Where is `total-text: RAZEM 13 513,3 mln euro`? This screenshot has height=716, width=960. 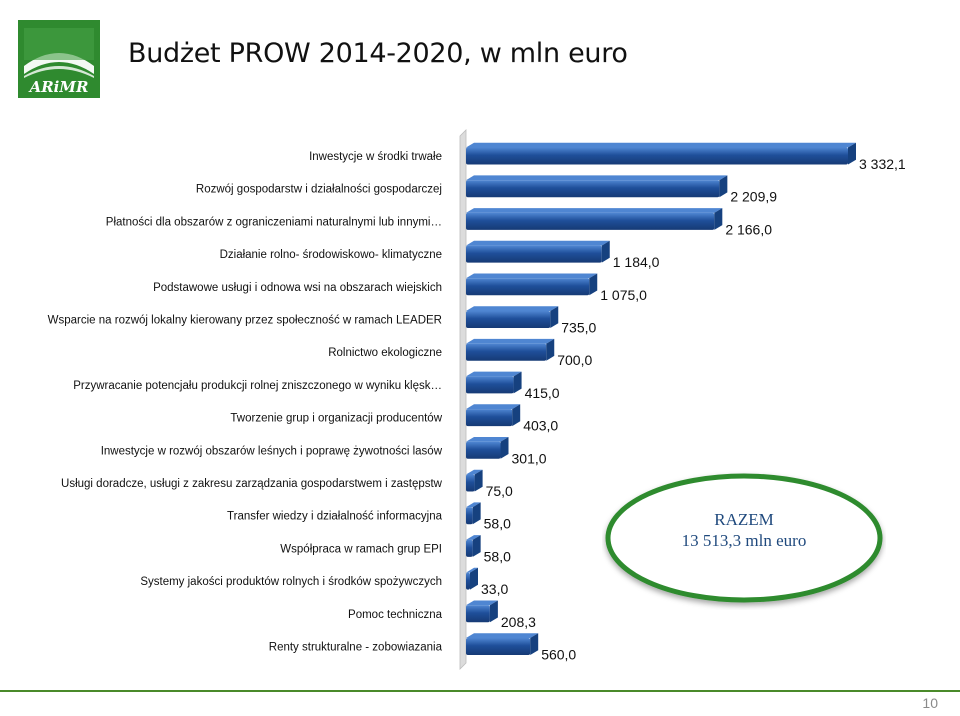 total-text: RAZEM 13 513,3 mln euro is located at coordinates (744, 531).